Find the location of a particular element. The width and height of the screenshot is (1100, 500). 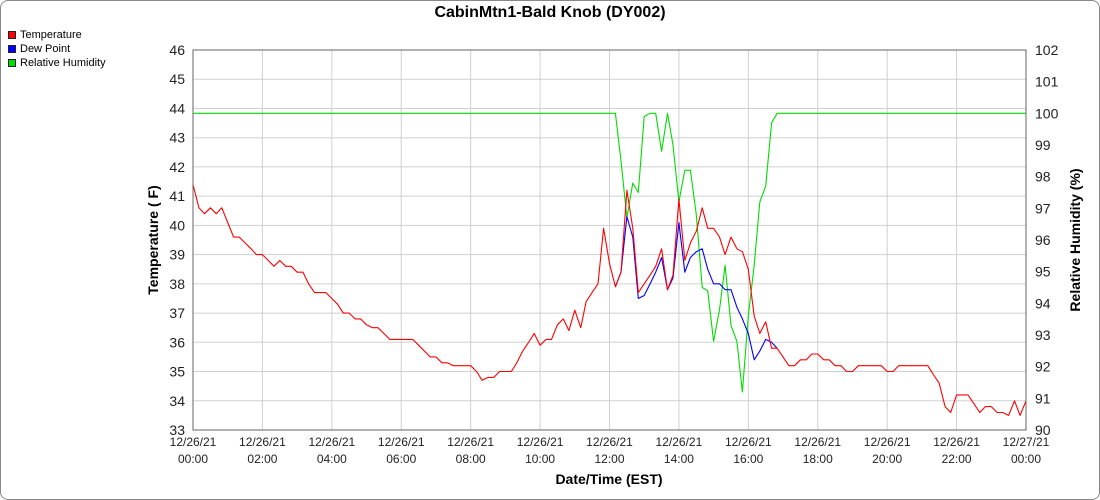

y2-tick-label: 98 is located at coordinates (1043, 177).